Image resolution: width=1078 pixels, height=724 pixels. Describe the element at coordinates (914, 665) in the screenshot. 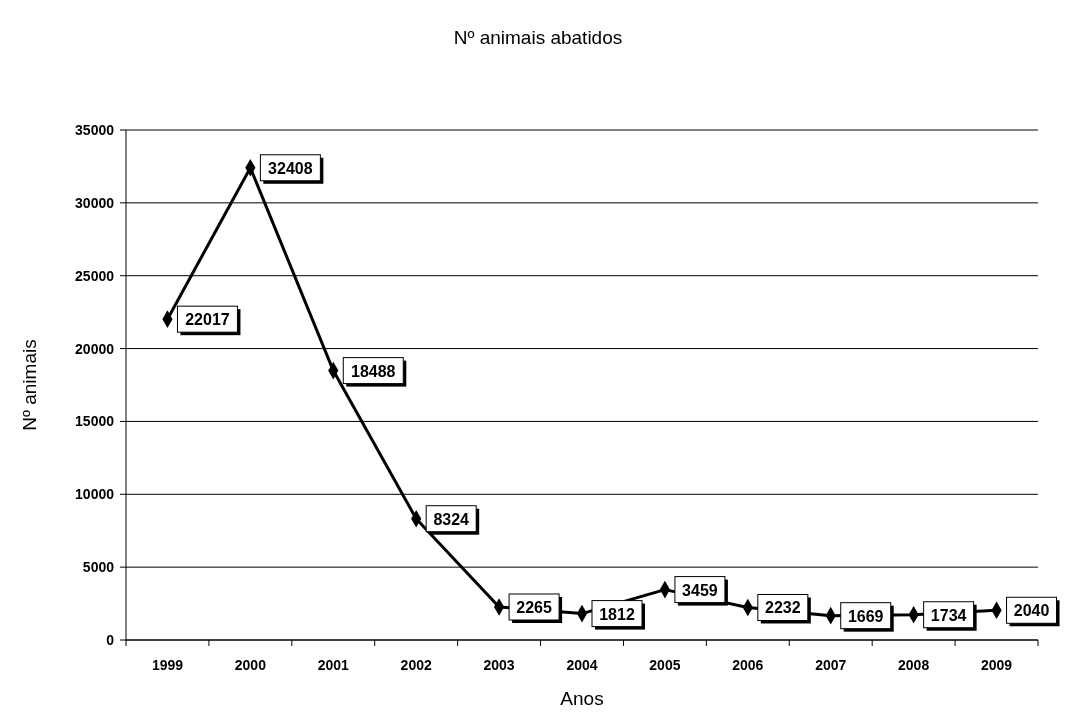

I see `x-tick-label: 2008` at that location.